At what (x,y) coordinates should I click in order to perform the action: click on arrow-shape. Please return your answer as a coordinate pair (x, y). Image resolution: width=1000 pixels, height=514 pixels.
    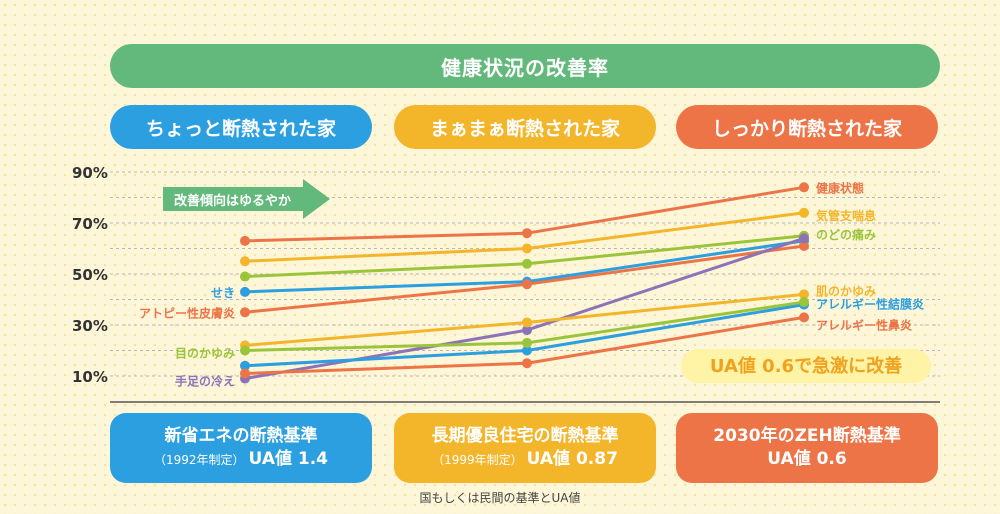
    Looking at the image, I should click on (246, 199).